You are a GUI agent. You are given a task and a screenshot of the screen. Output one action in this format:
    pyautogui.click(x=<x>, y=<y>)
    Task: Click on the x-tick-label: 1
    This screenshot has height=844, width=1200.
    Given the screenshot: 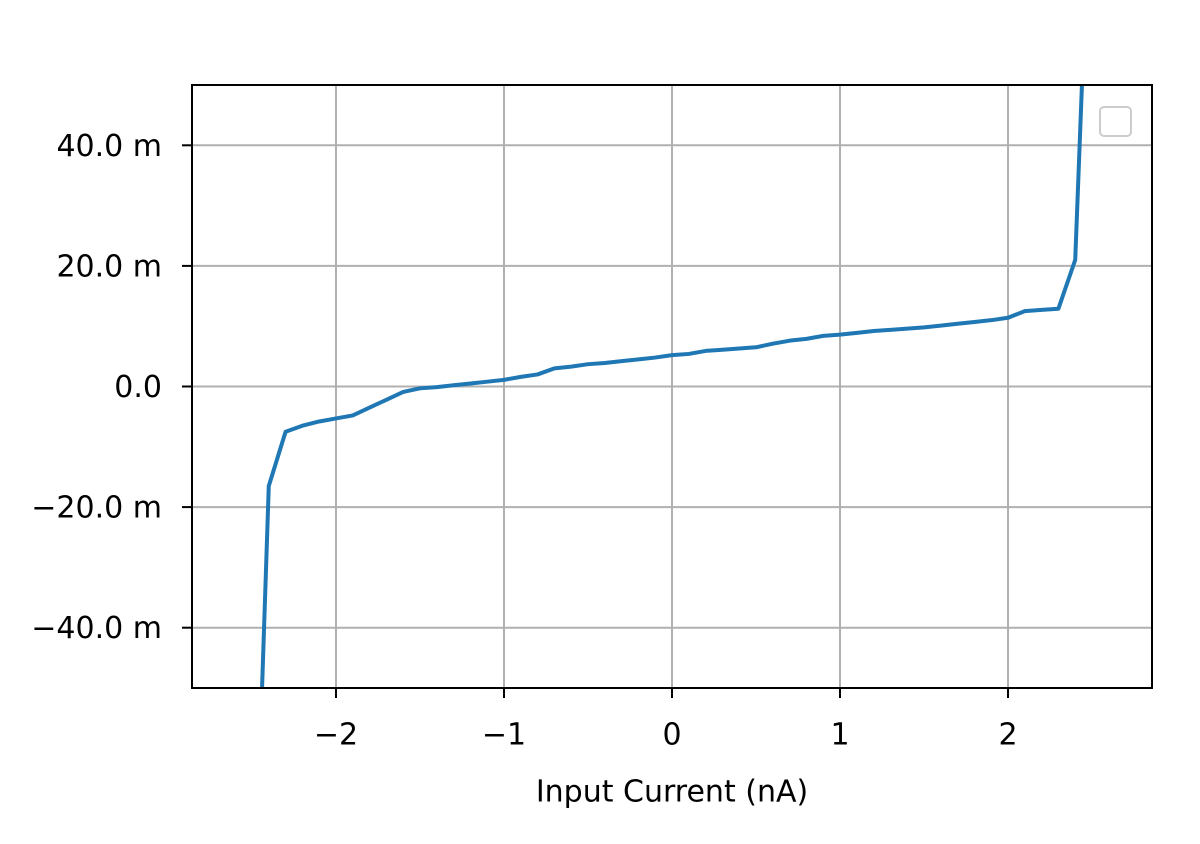 What is the action you would take?
    pyautogui.click(x=839, y=735)
    